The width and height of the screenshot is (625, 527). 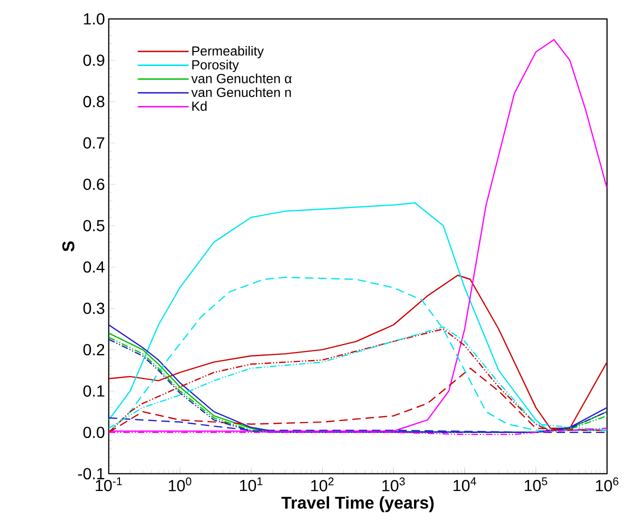 What do you see at coordinates (93, 102) in the screenshot?
I see `y-tick-label: 0.8` at bounding box center [93, 102].